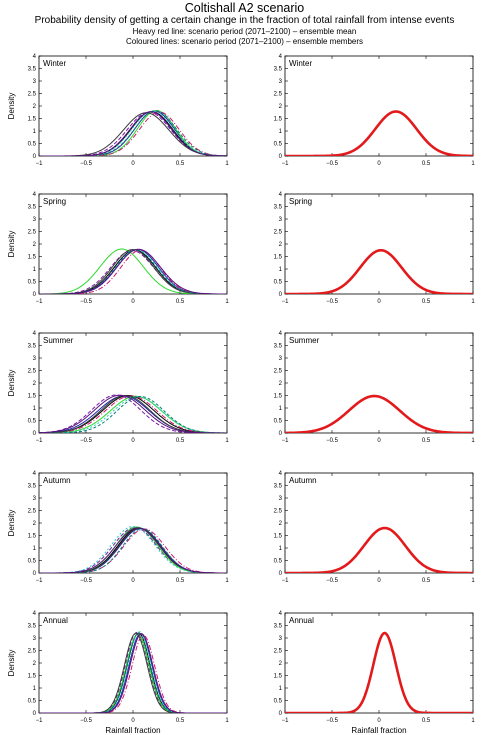 This screenshot has width=489, height=735. Describe the element at coordinates (379, 549) in the screenshot. I see `ensemble-mean-line` at that location.